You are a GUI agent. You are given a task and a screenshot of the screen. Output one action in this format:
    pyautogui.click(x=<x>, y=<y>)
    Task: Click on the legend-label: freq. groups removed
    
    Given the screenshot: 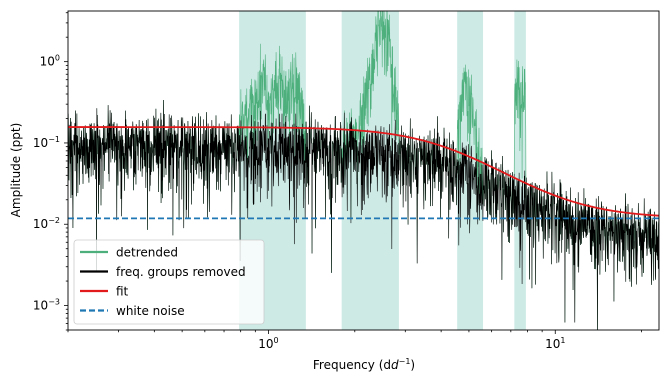 What is the action you would take?
    pyautogui.click(x=181, y=272)
    